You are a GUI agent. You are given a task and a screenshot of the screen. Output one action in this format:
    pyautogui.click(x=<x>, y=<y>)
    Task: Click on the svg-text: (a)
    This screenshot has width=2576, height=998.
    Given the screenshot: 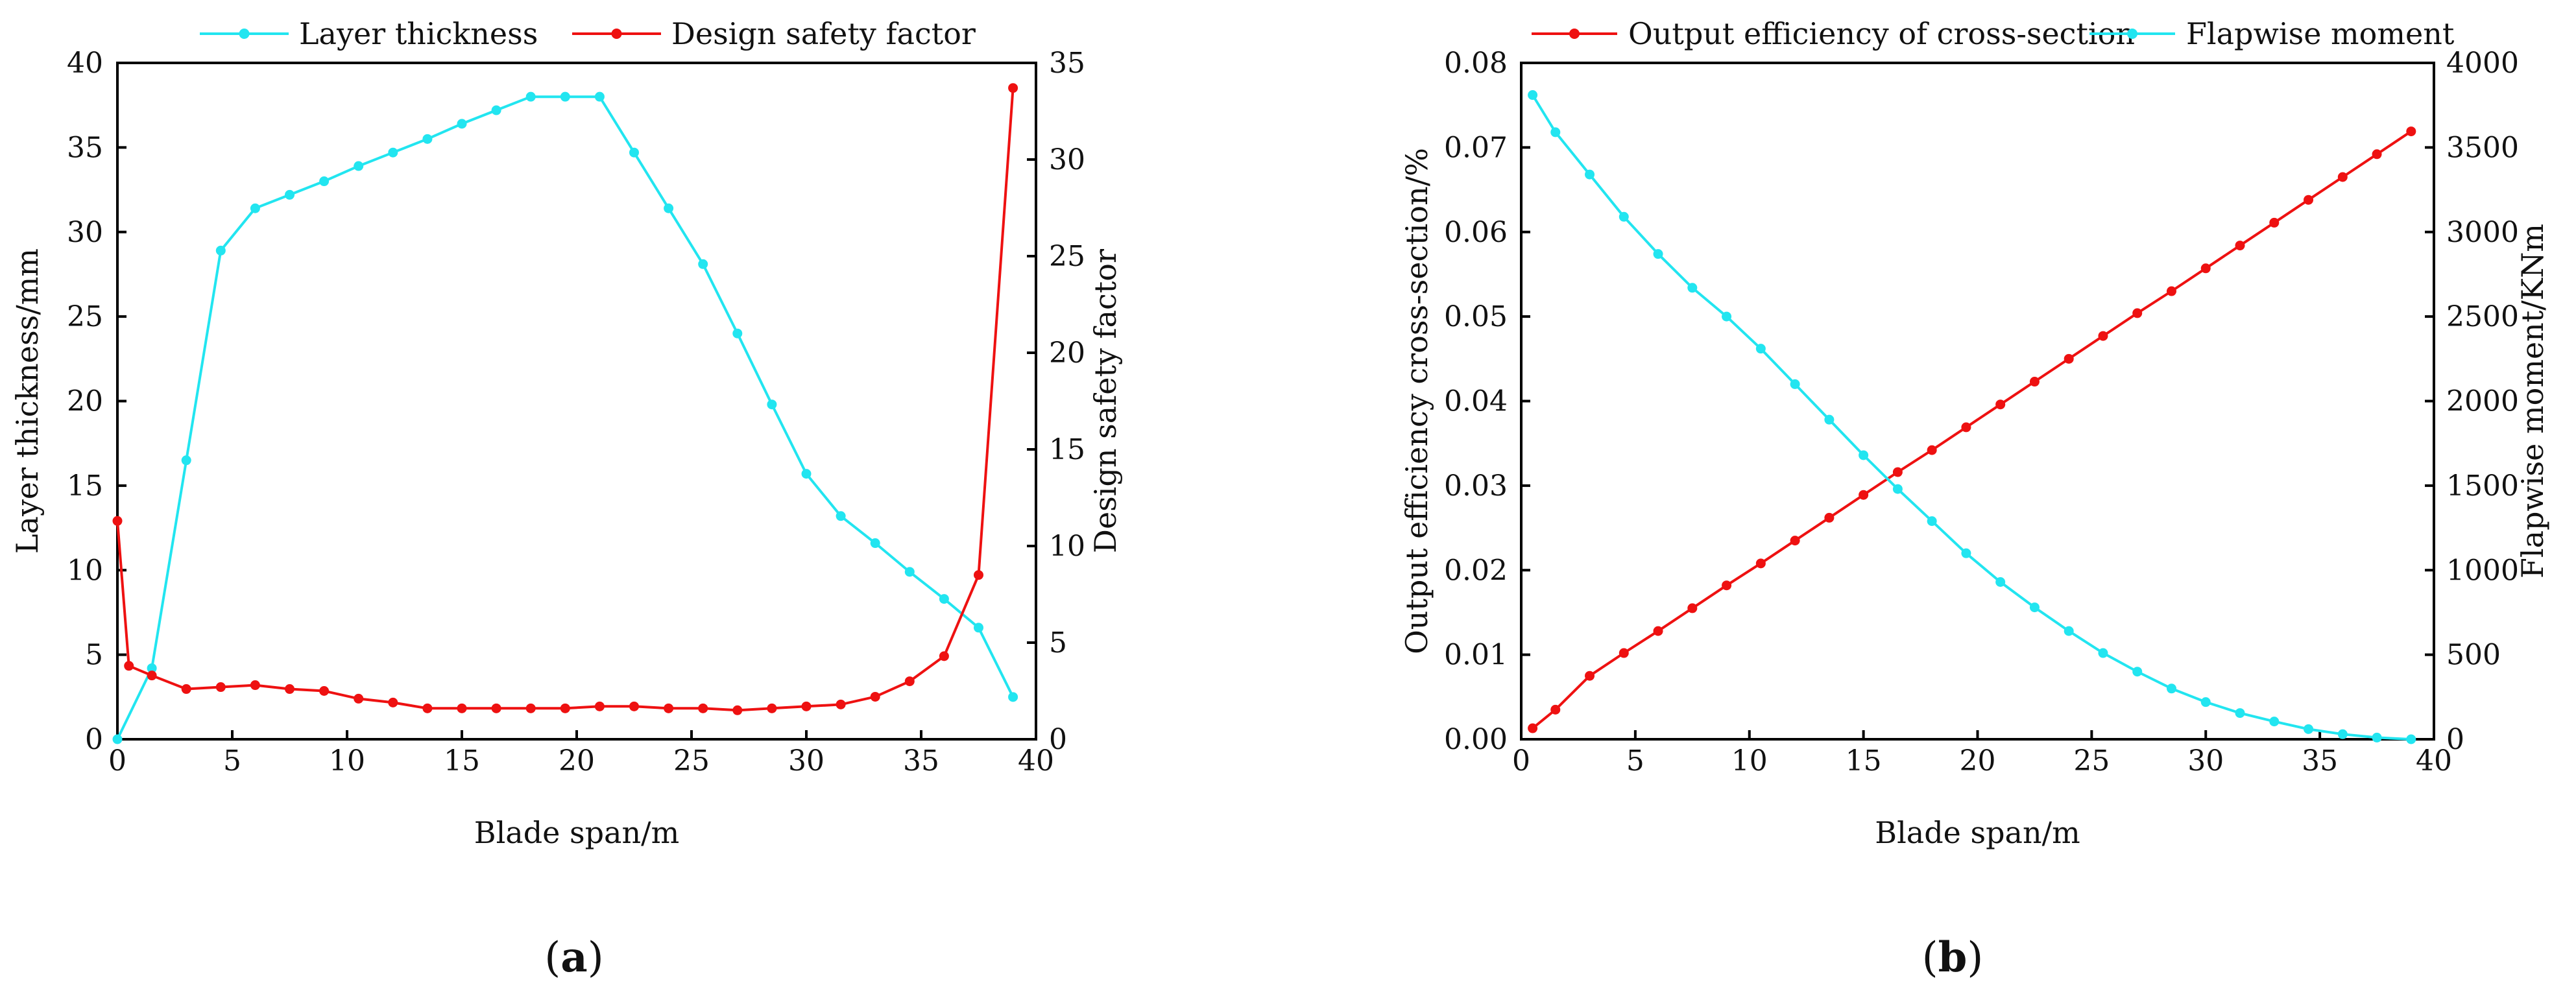 What is the action you would take?
    pyautogui.click(x=573, y=957)
    